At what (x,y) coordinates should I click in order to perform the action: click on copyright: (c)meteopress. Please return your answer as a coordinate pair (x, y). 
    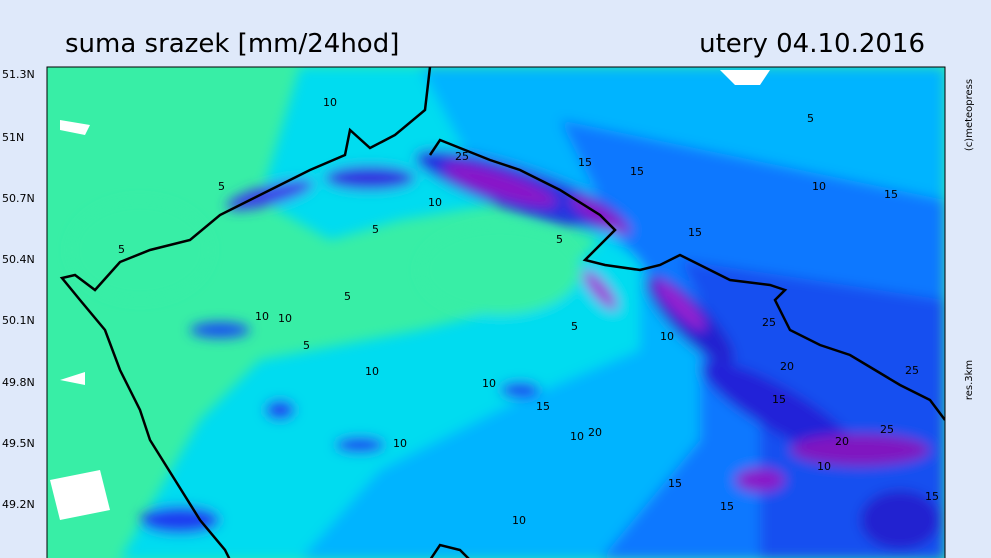
    Looking at the image, I should click on (969, 115).